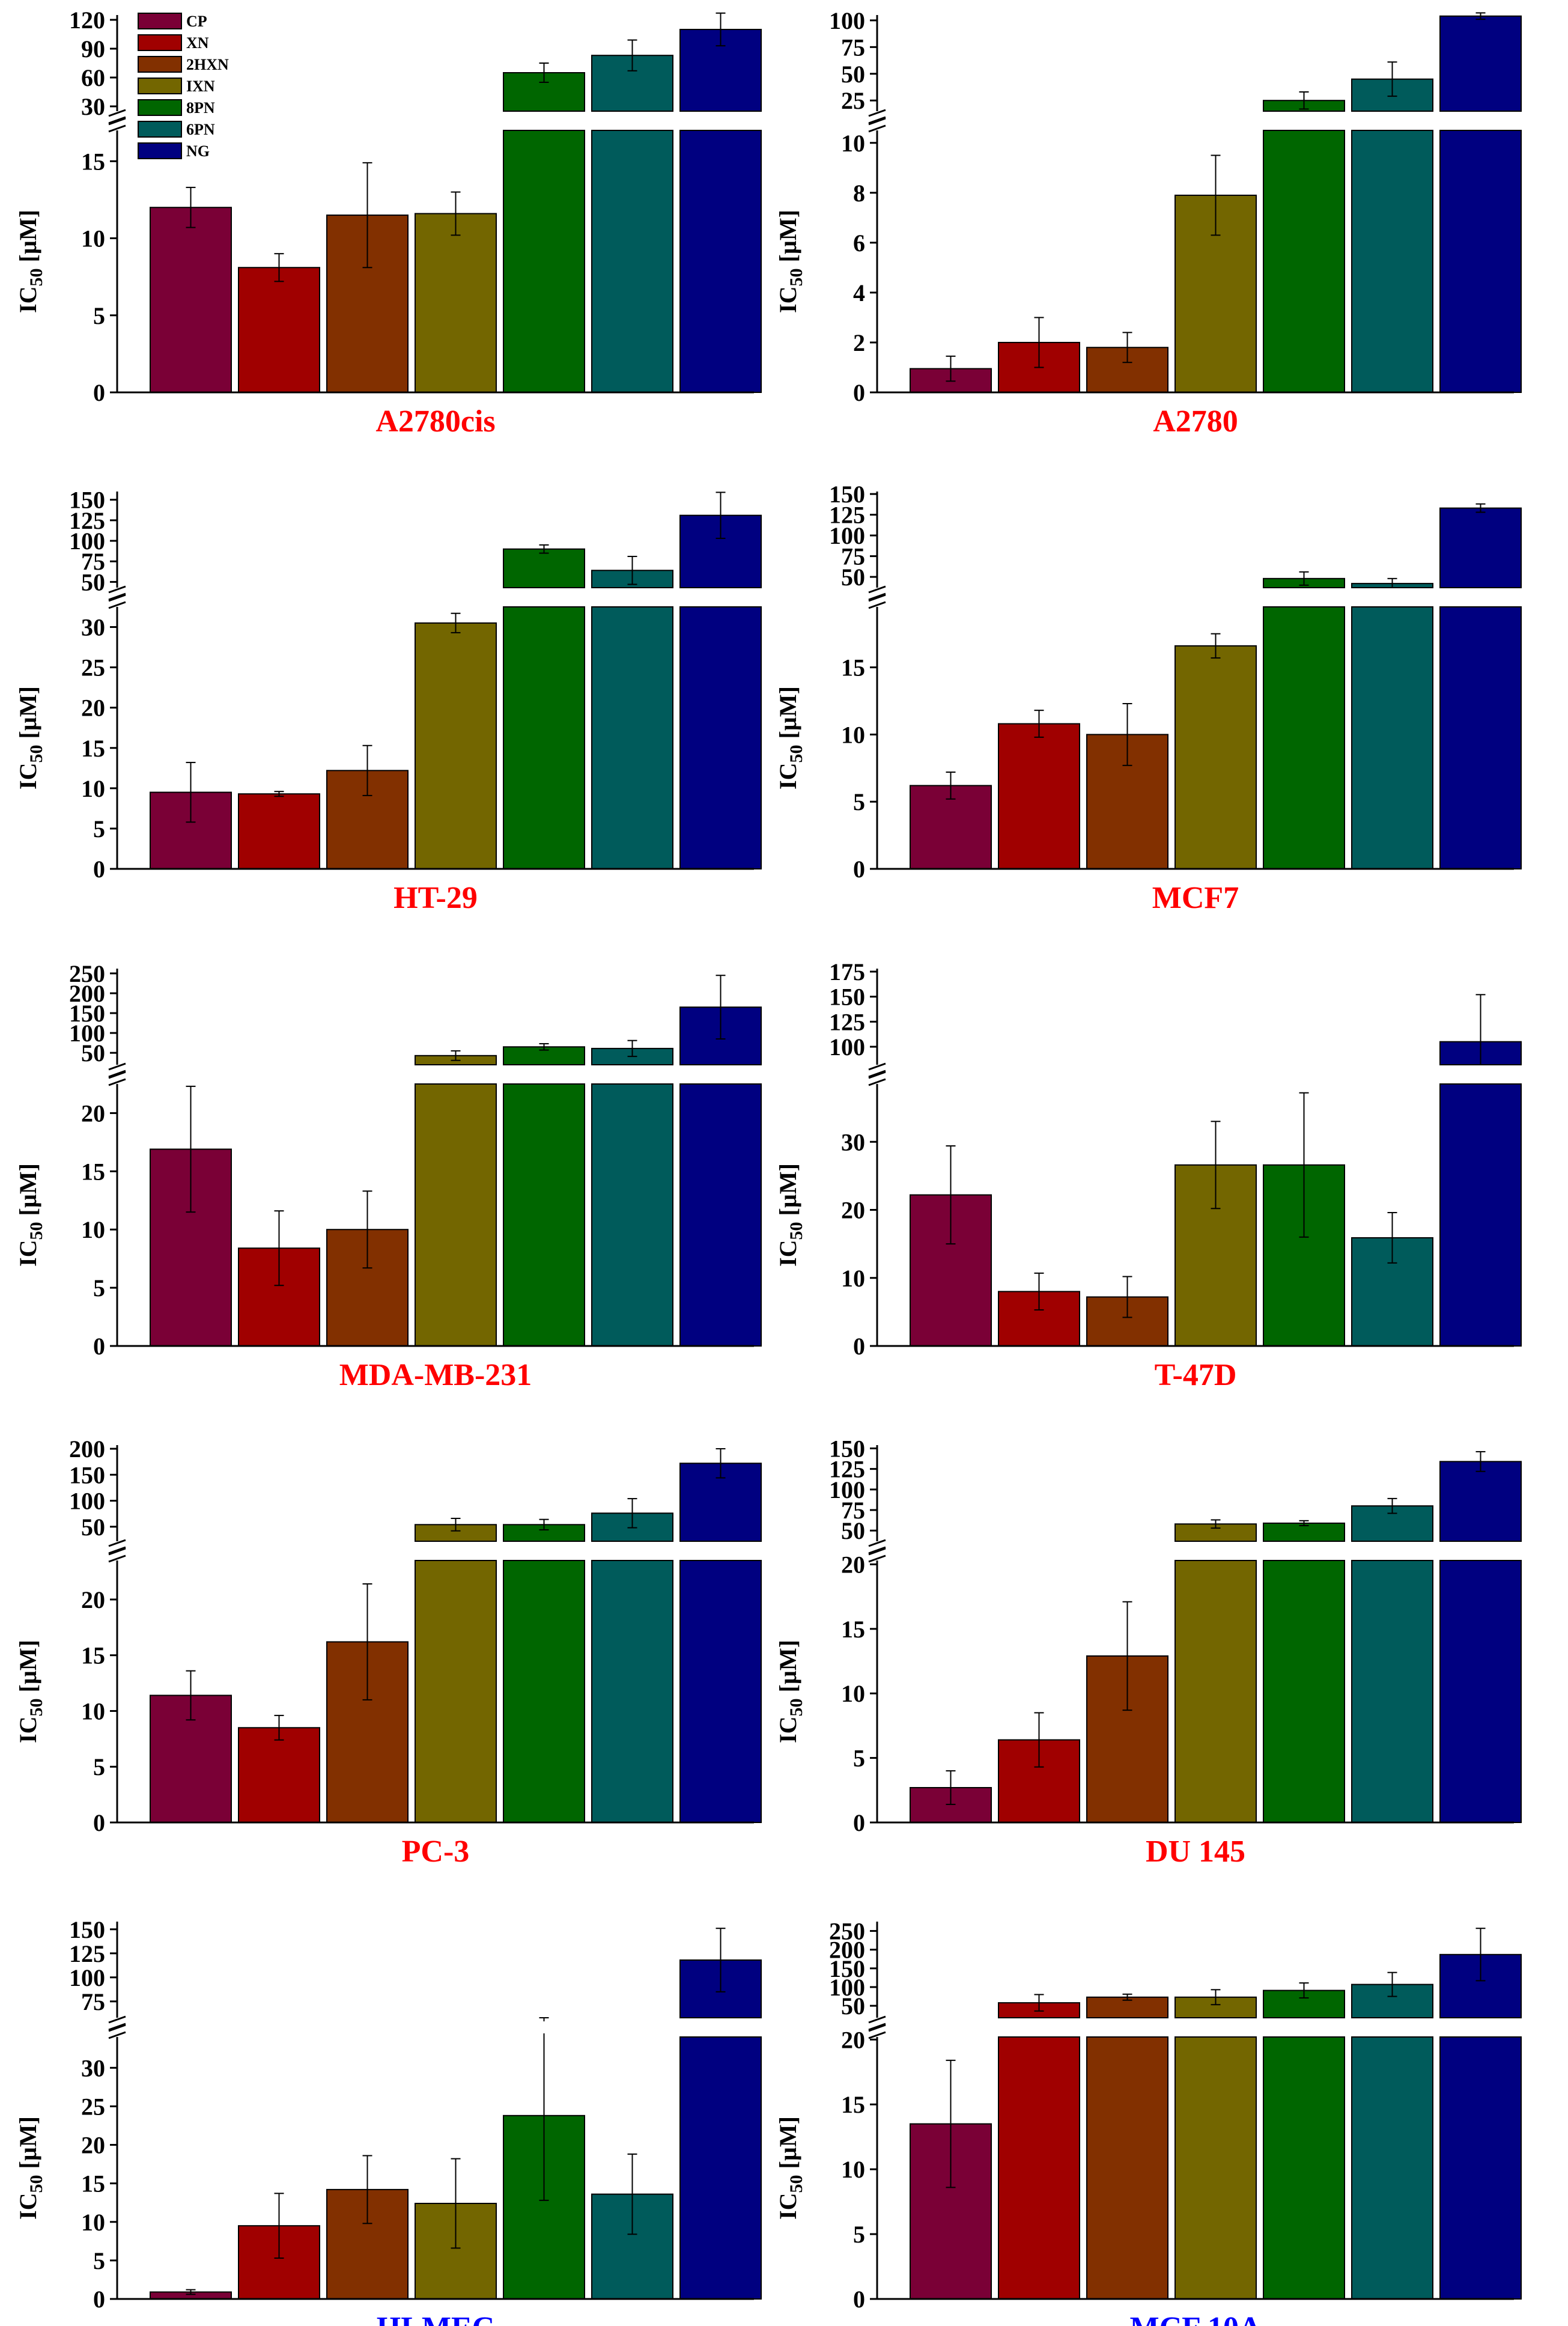  Describe the element at coordinates (1195, 898) in the screenshot. I see `panel-title: MCF7` at that location.